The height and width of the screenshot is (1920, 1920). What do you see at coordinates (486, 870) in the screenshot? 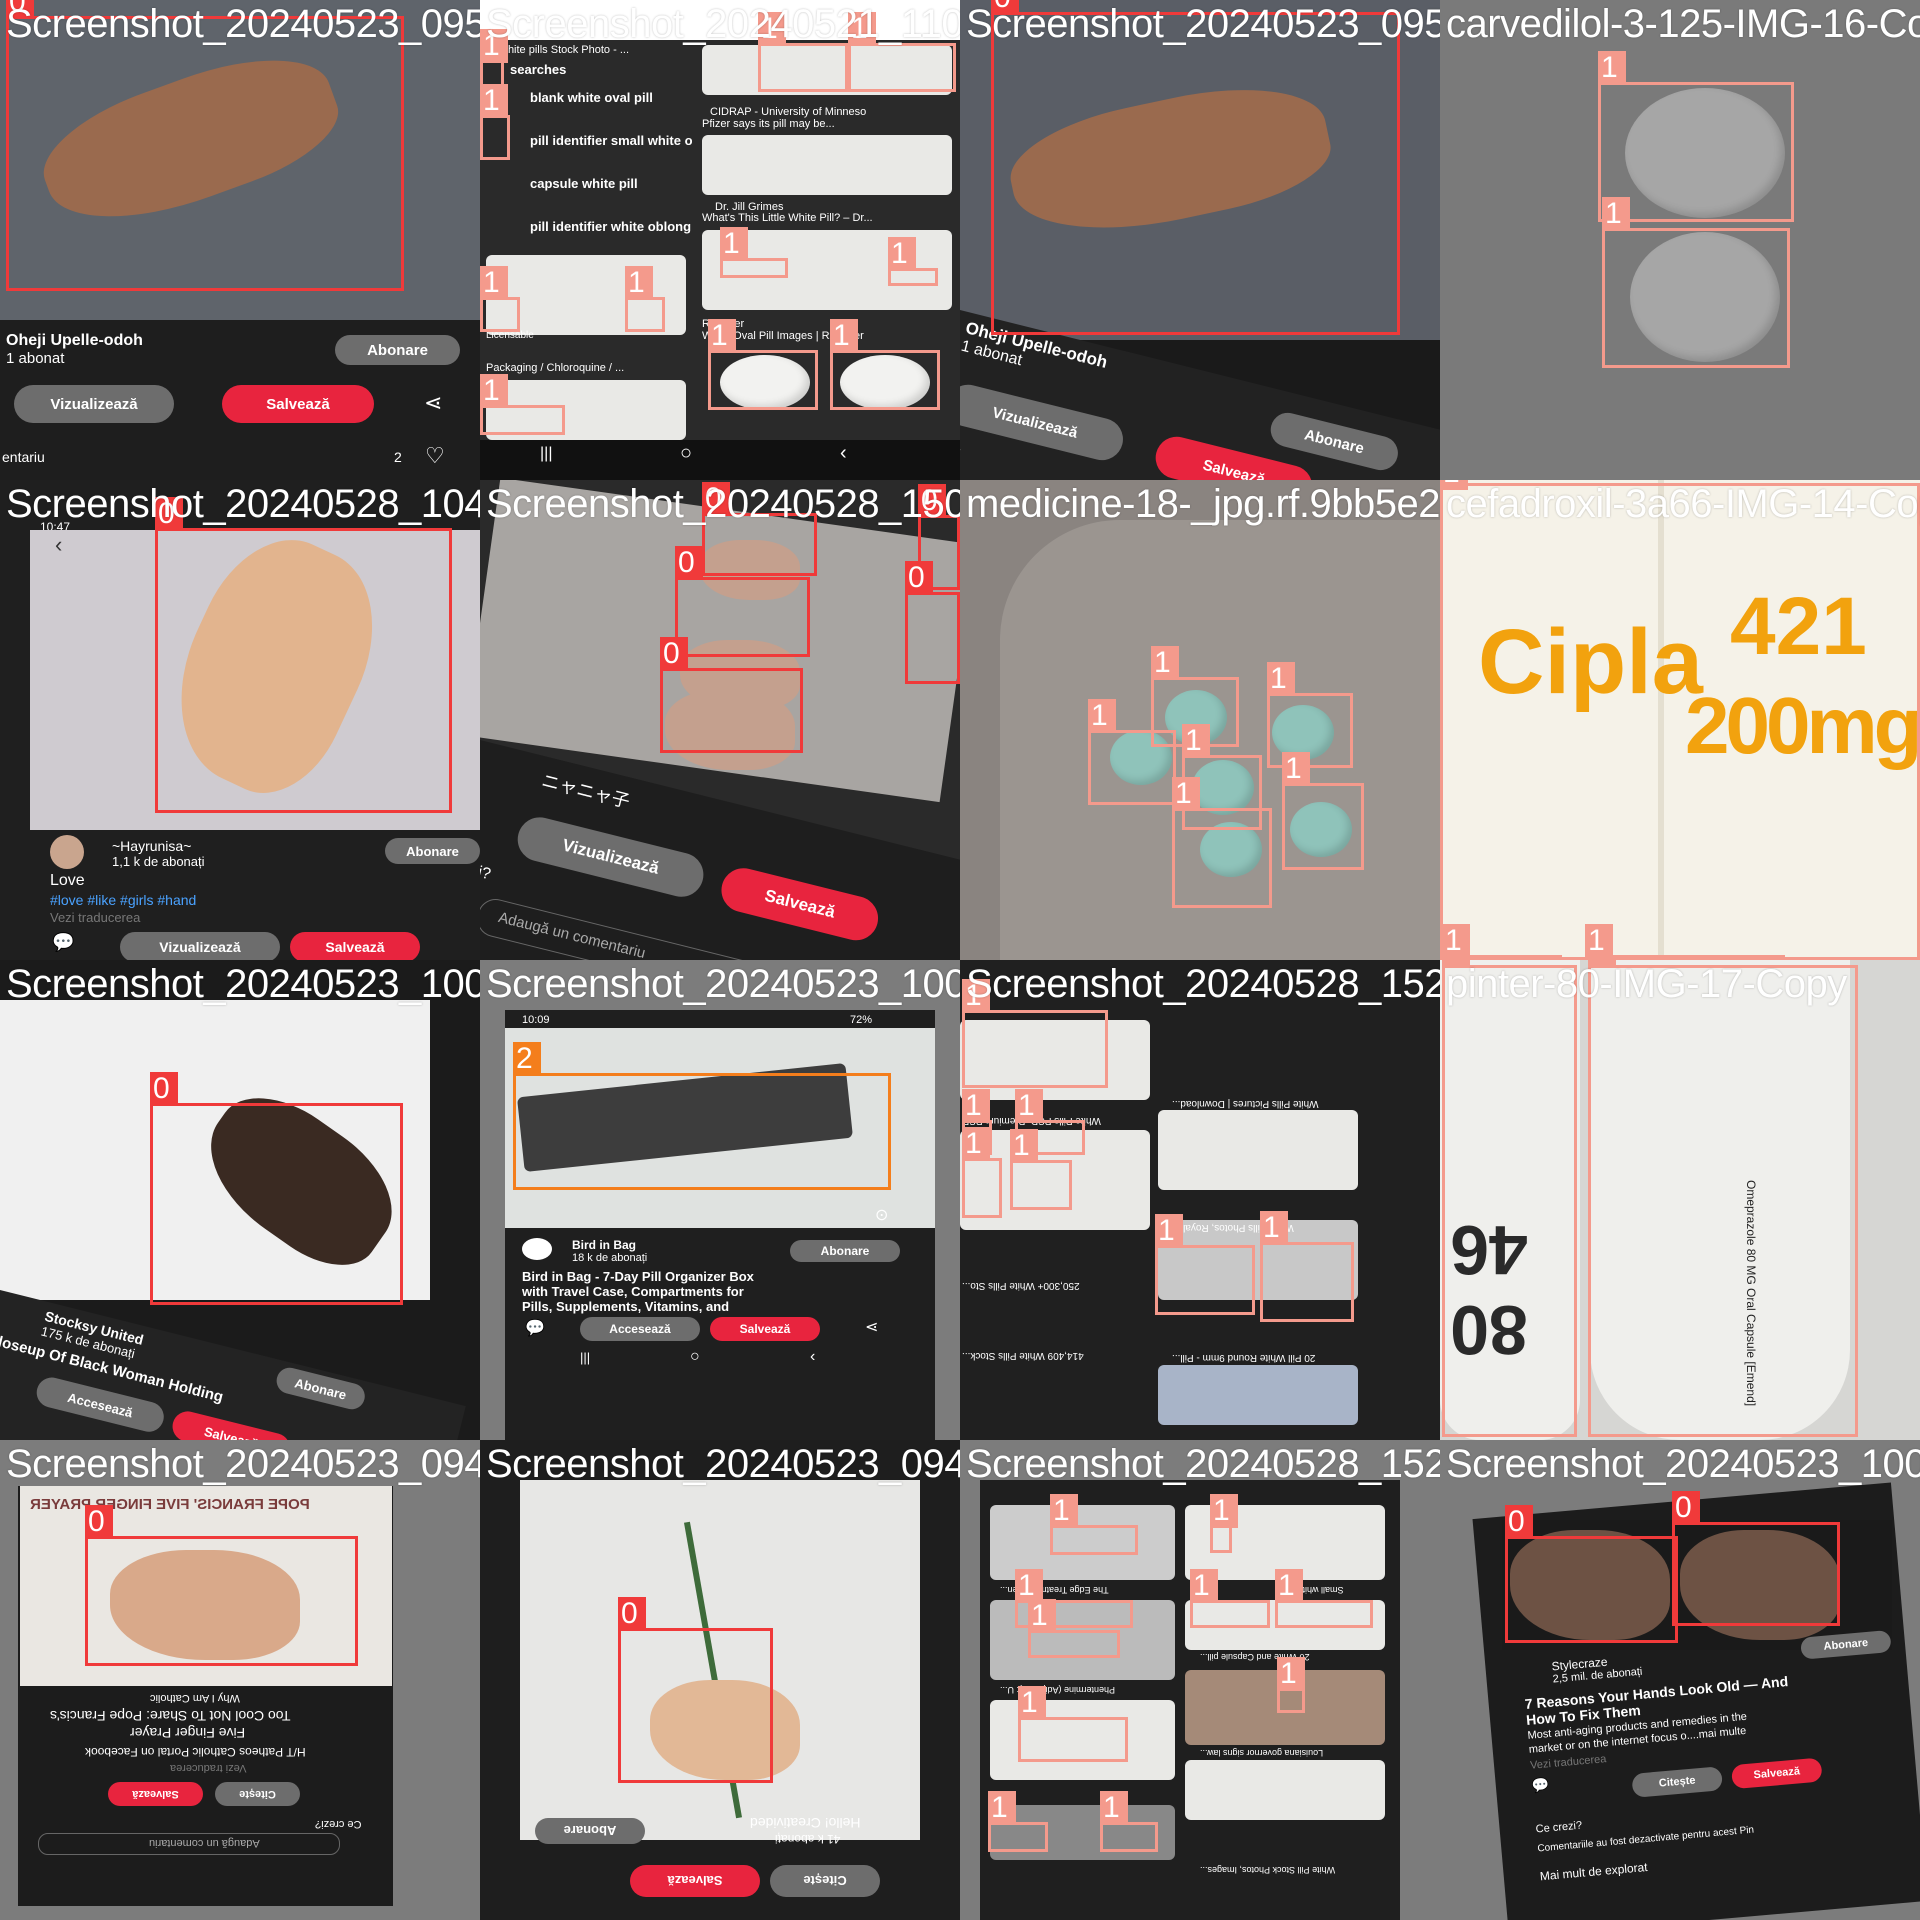
I see `question-text: crezi?` at bounding box center [486, 870].